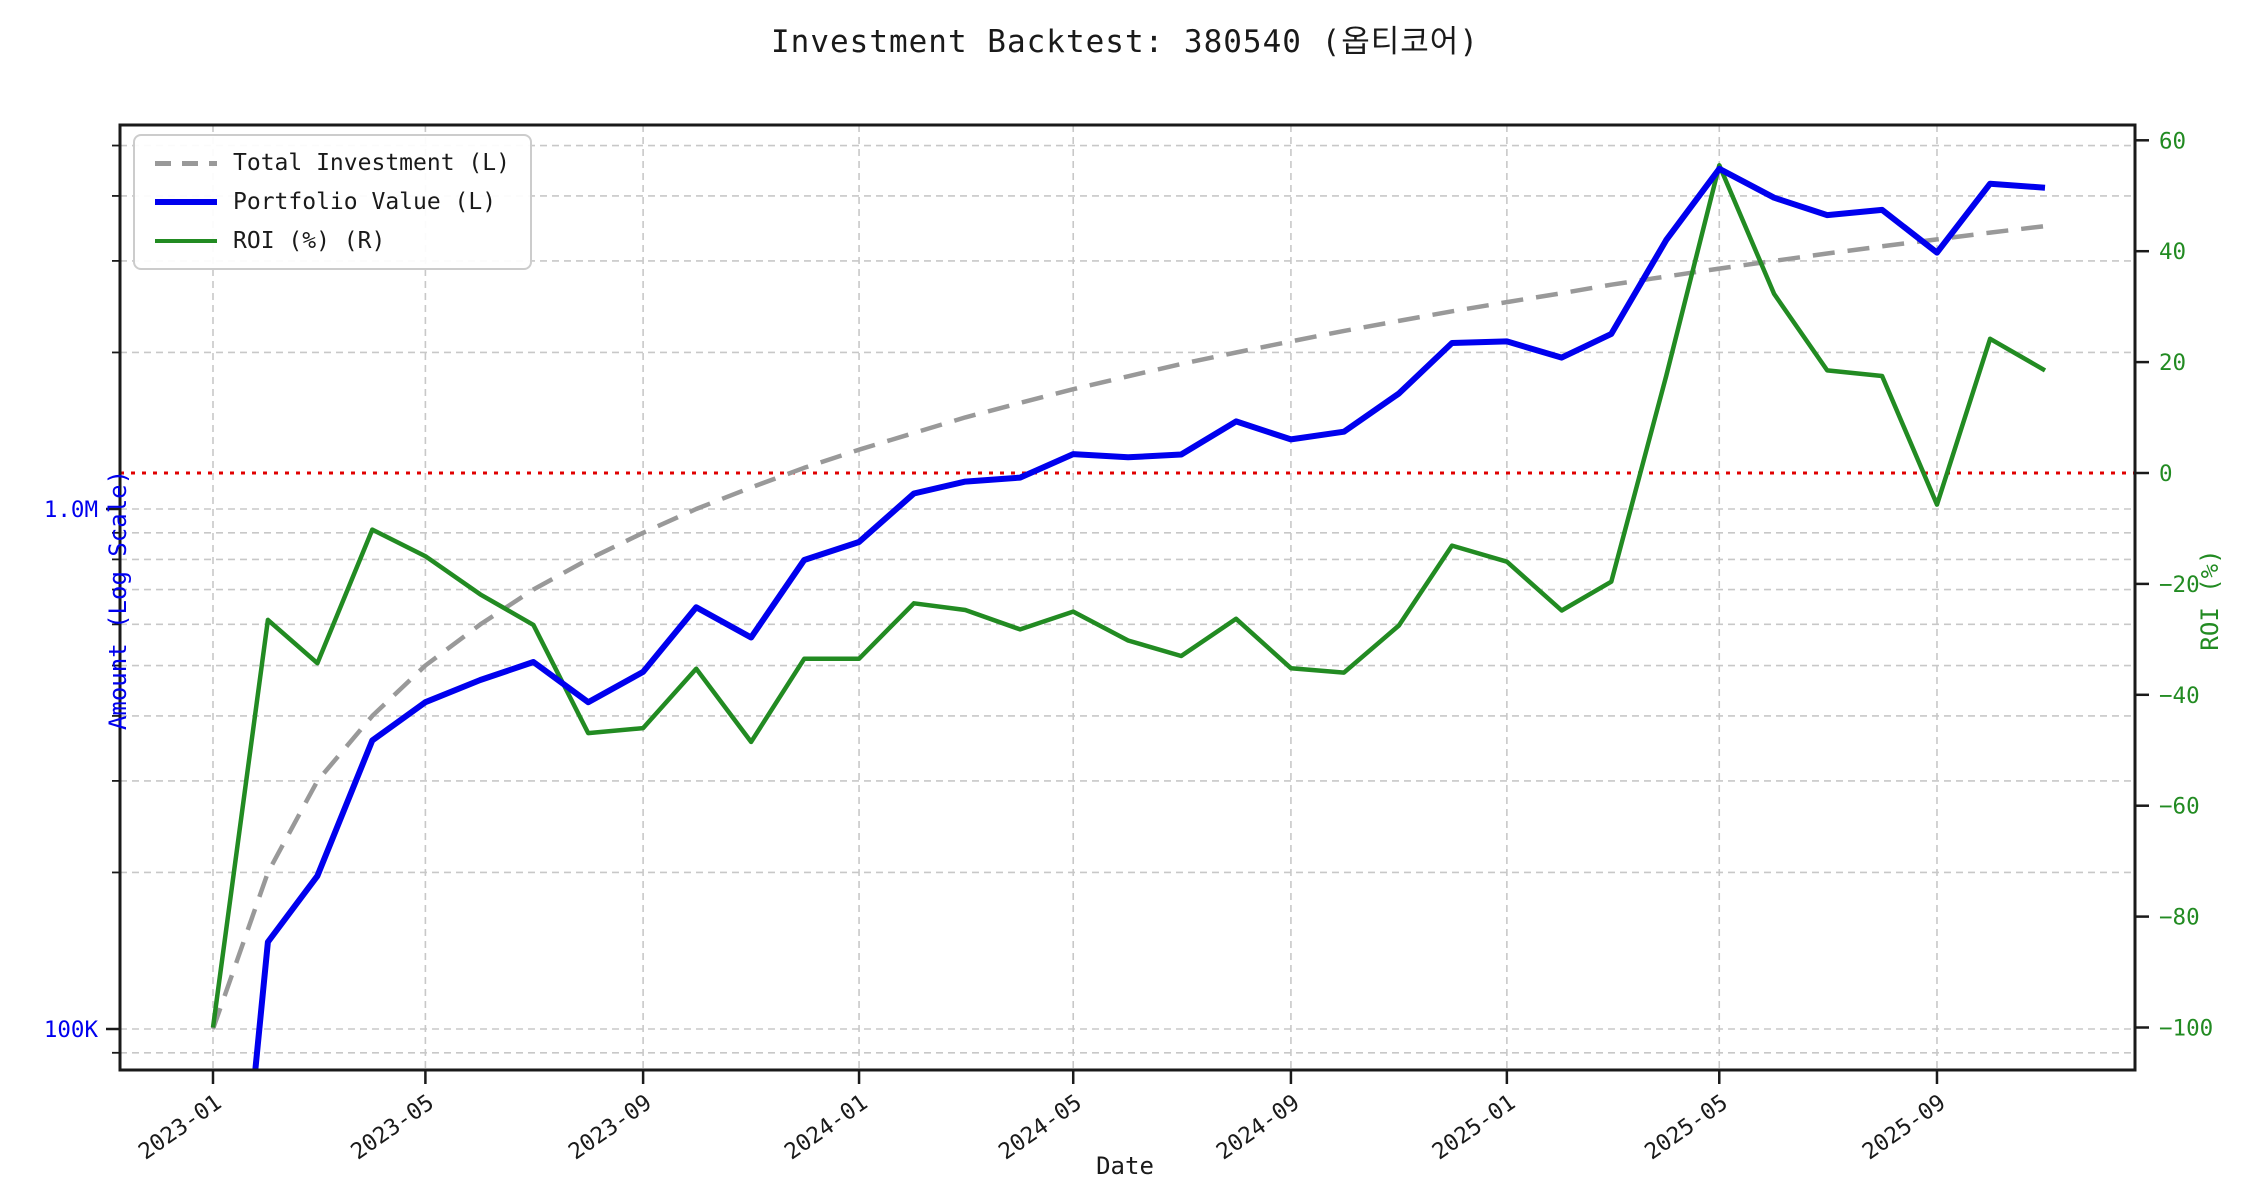 Image resolution: width=2250 pixels, height=1200 pixels. What do you see at coordinates (71, 510) in the screenshot?
I see `y-left-tick-label: 1.0M` at bounding box center [71, 510].